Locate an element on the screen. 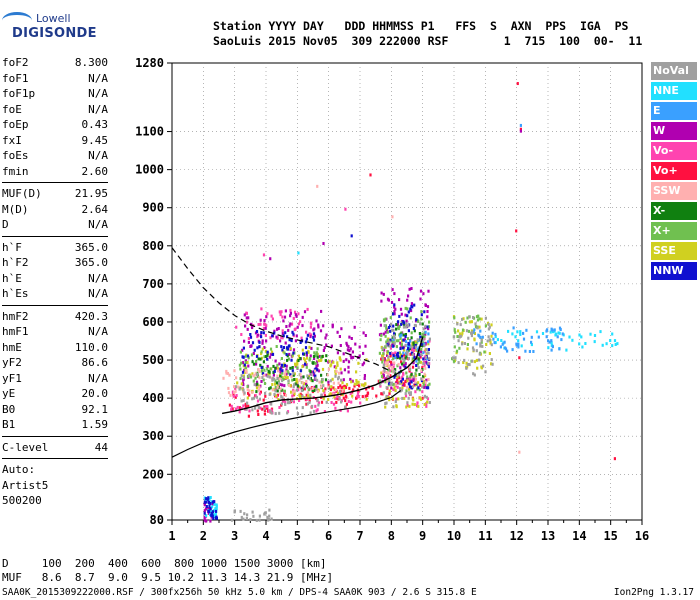 The image size is (700, 600). logo-line1: Lowell is located at coordinates (53, 18).